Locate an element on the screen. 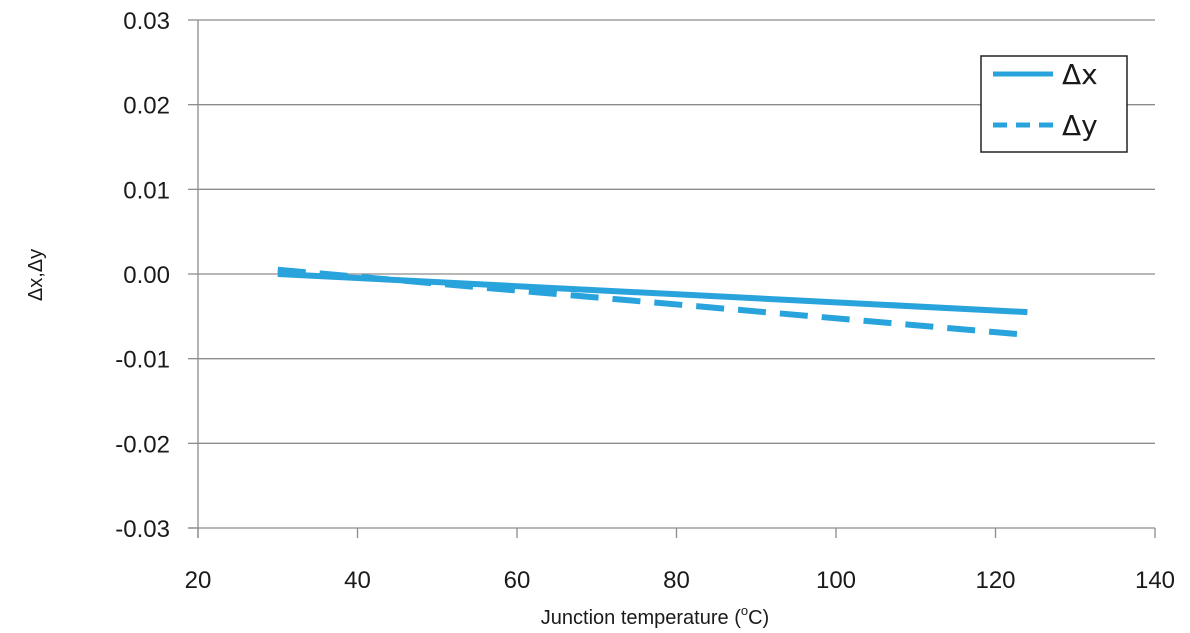 This screenshot has height=633, width=1190. y-tick-label: 0.03 is located at coordinates (146, 21).